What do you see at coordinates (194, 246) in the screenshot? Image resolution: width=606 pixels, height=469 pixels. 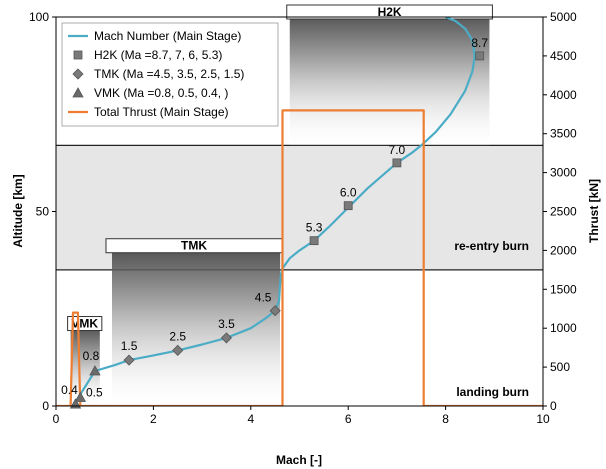 I see `tmk-region-label: TMK` at bounding box center [194, 246].